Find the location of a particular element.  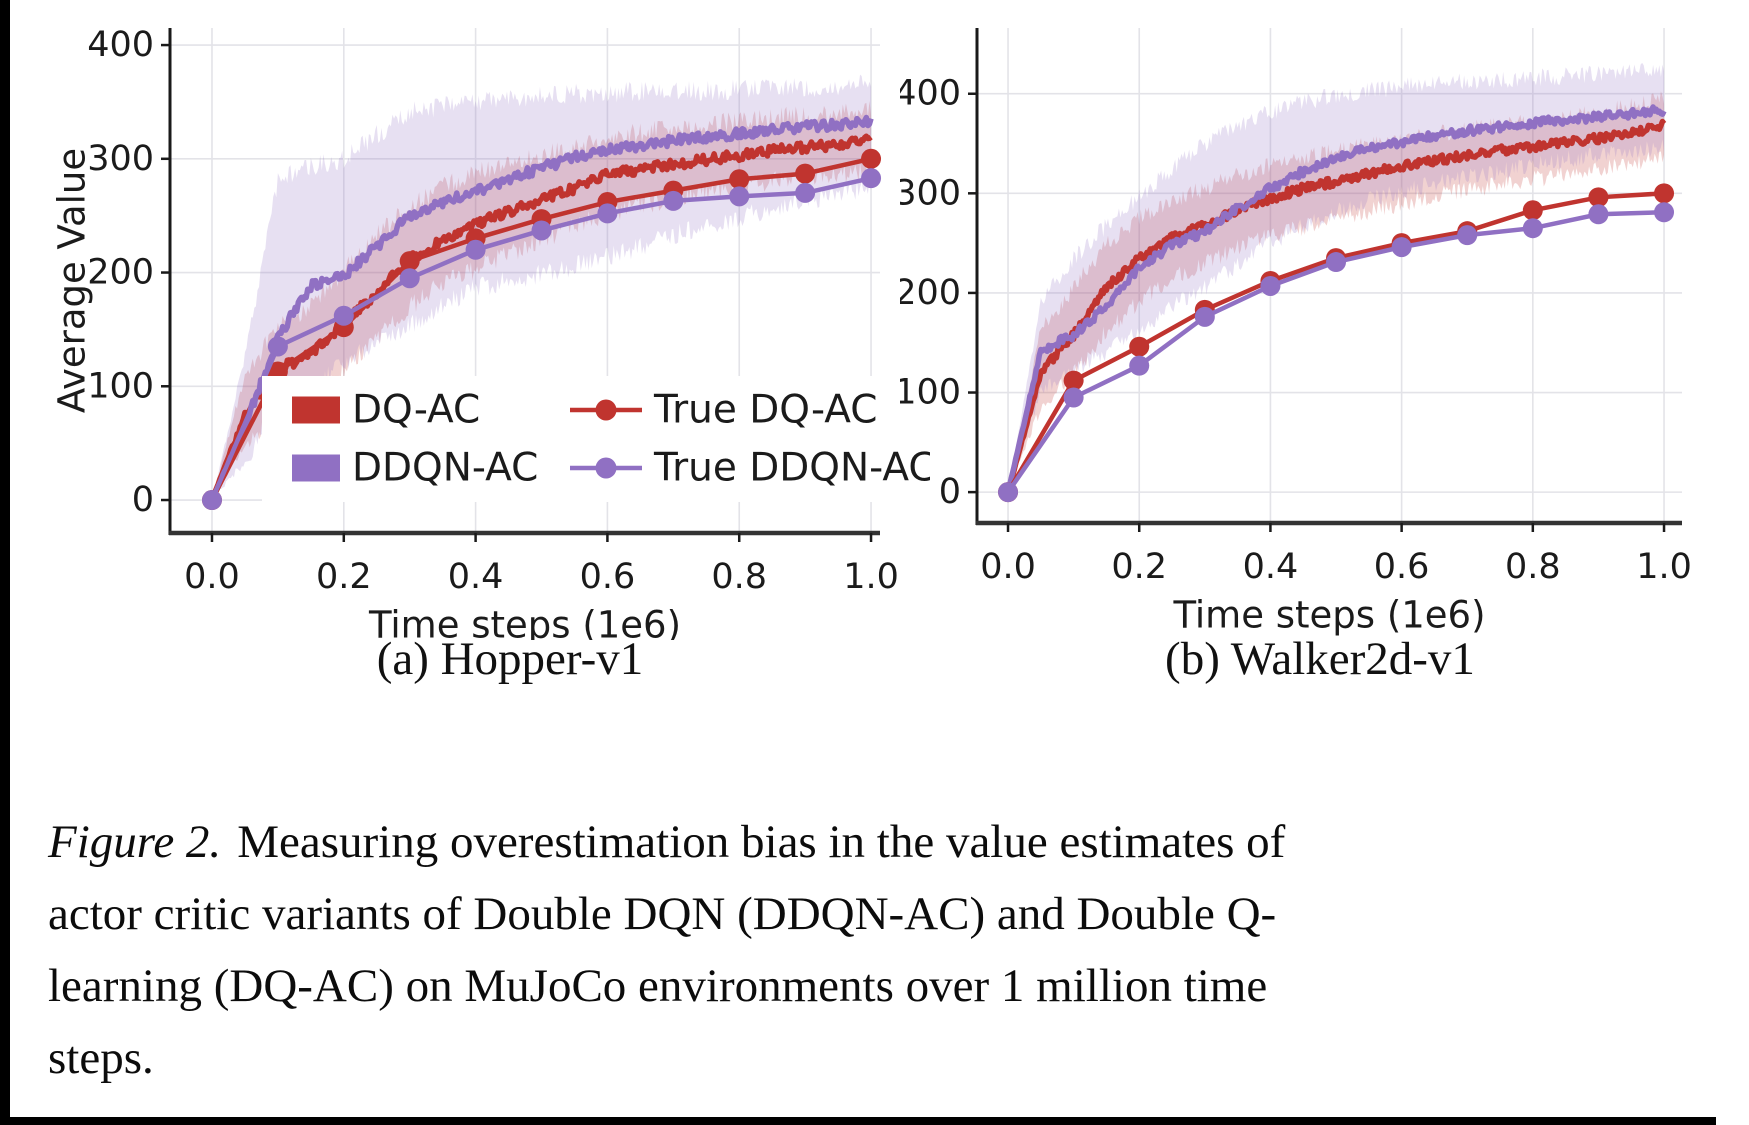

y-axis-label: Average Value is located at coordinates (72, 280).